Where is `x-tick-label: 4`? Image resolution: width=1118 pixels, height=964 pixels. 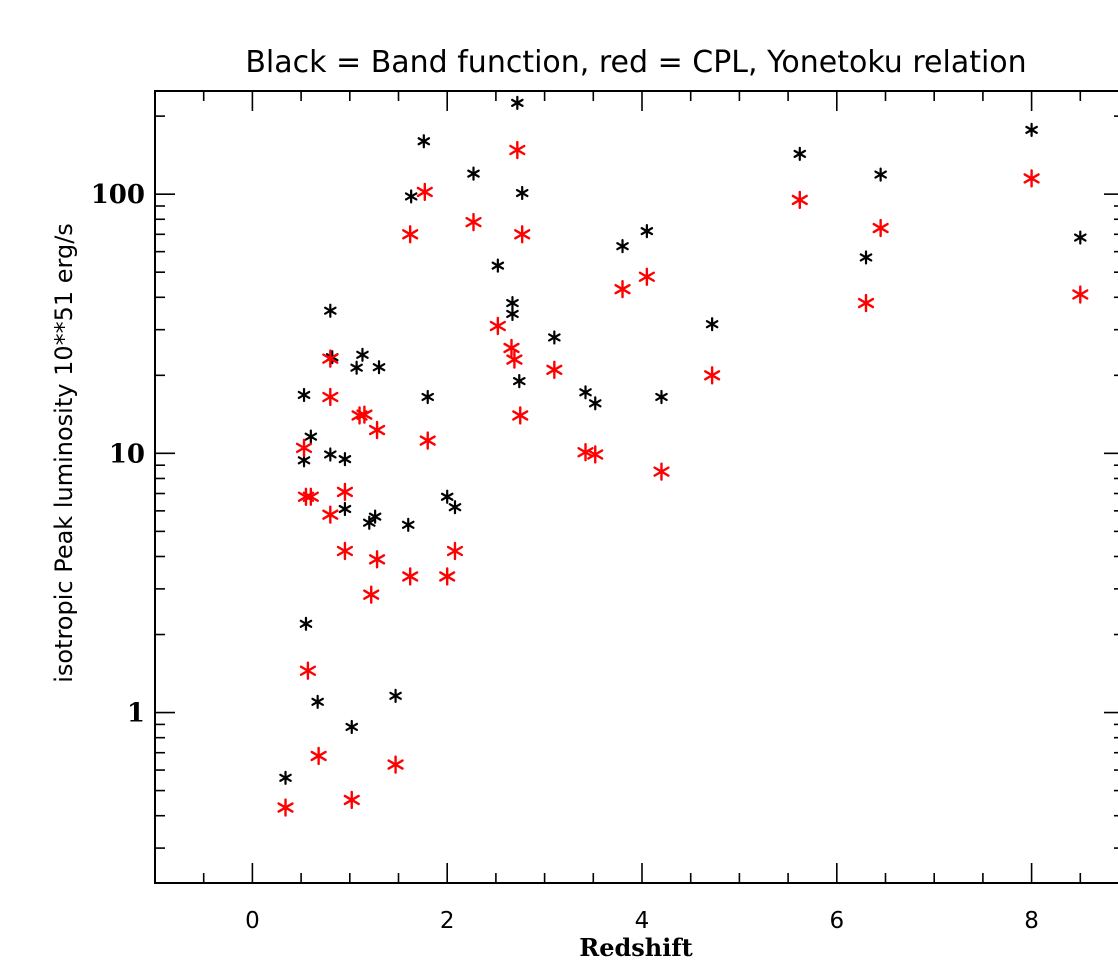
x-tick-label: 4 is located at coordinates (642, 921).